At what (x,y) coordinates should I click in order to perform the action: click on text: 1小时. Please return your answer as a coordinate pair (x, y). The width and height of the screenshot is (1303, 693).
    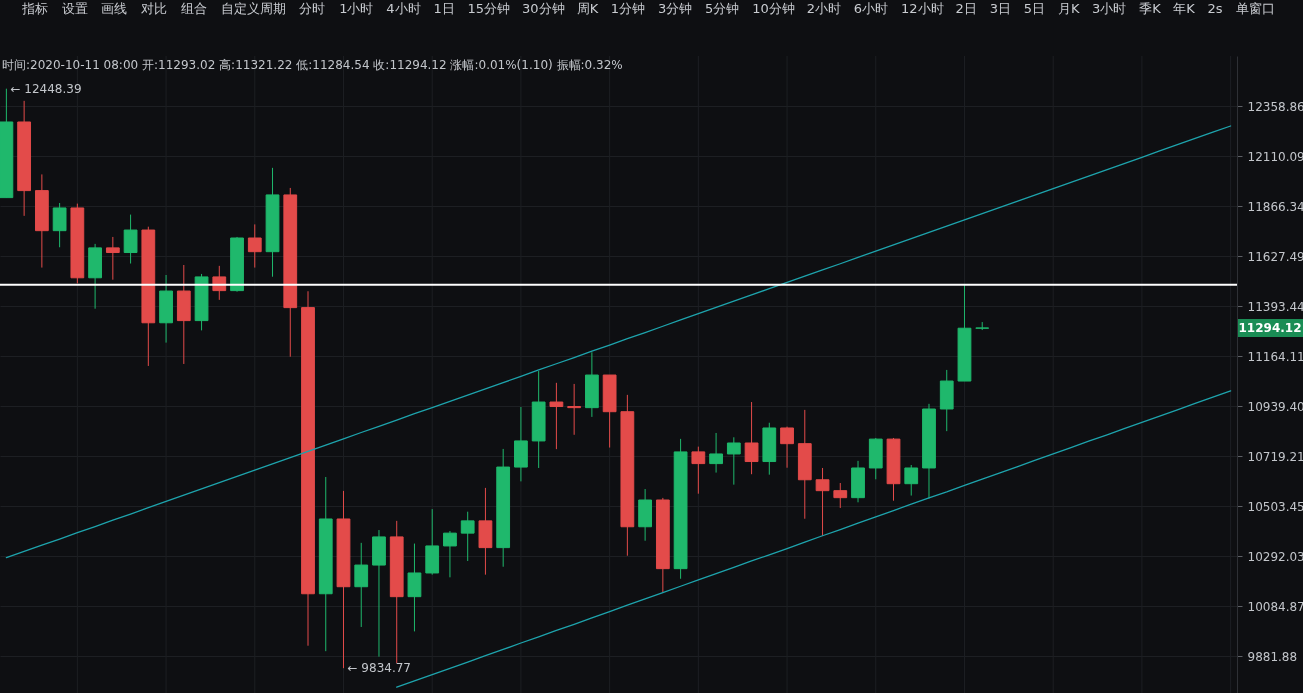
    Looking at the image, I should click on (356, 8).